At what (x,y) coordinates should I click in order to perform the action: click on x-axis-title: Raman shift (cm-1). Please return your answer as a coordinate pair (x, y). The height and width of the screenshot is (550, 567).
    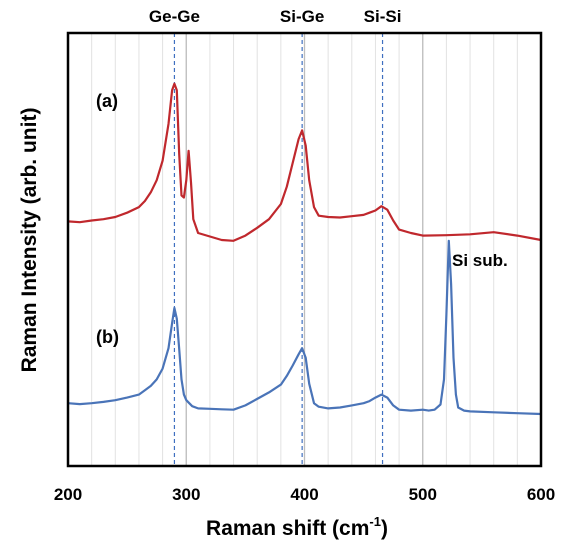
    Looking at the image, I should click on (297, 527).